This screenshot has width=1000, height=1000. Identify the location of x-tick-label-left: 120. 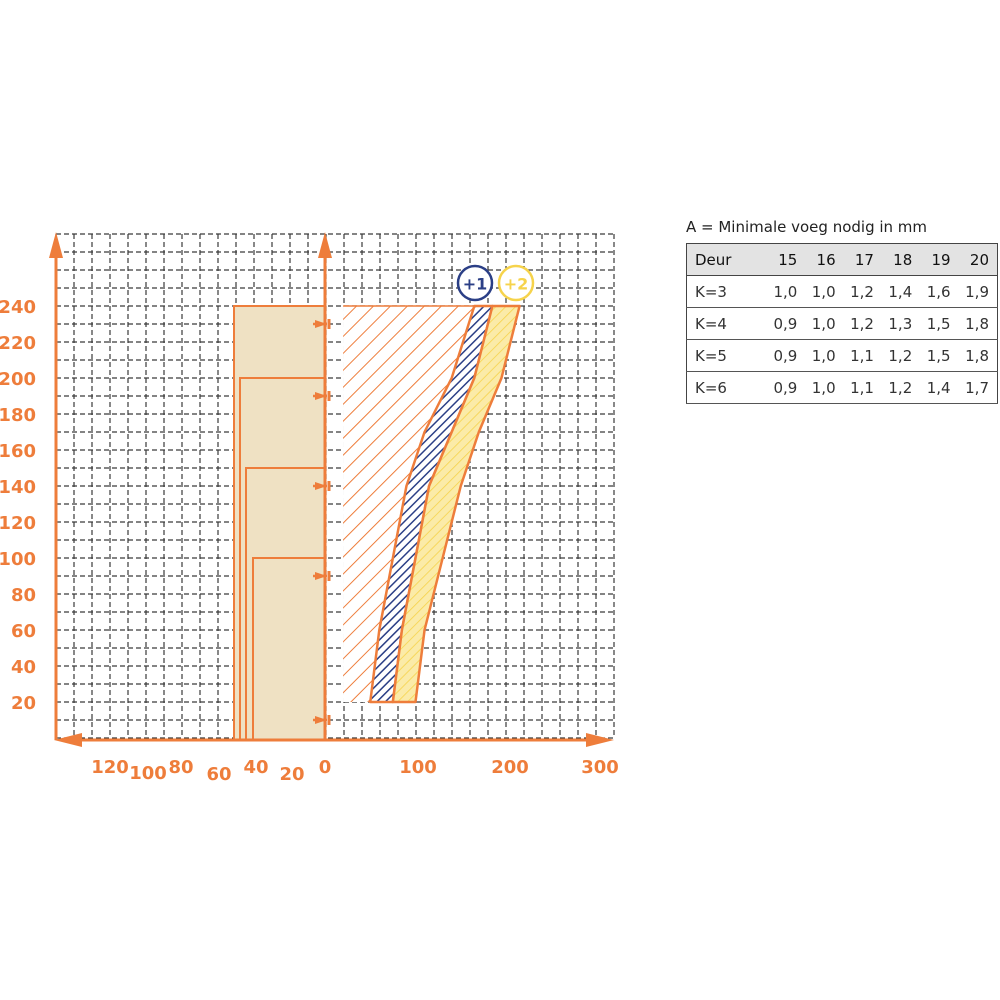
(110, 767).